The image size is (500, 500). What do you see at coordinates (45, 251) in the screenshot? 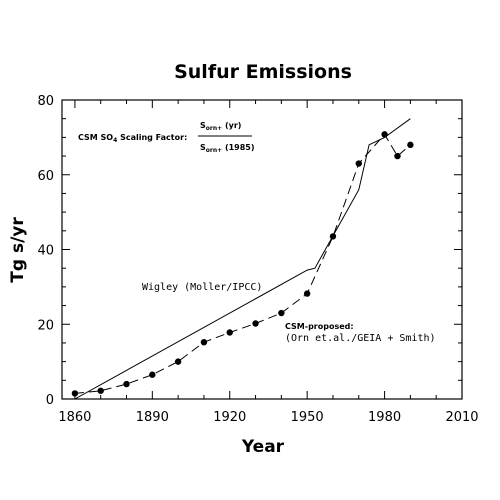
I see `y-tick-label: 40` at bounding box center [45, 251].